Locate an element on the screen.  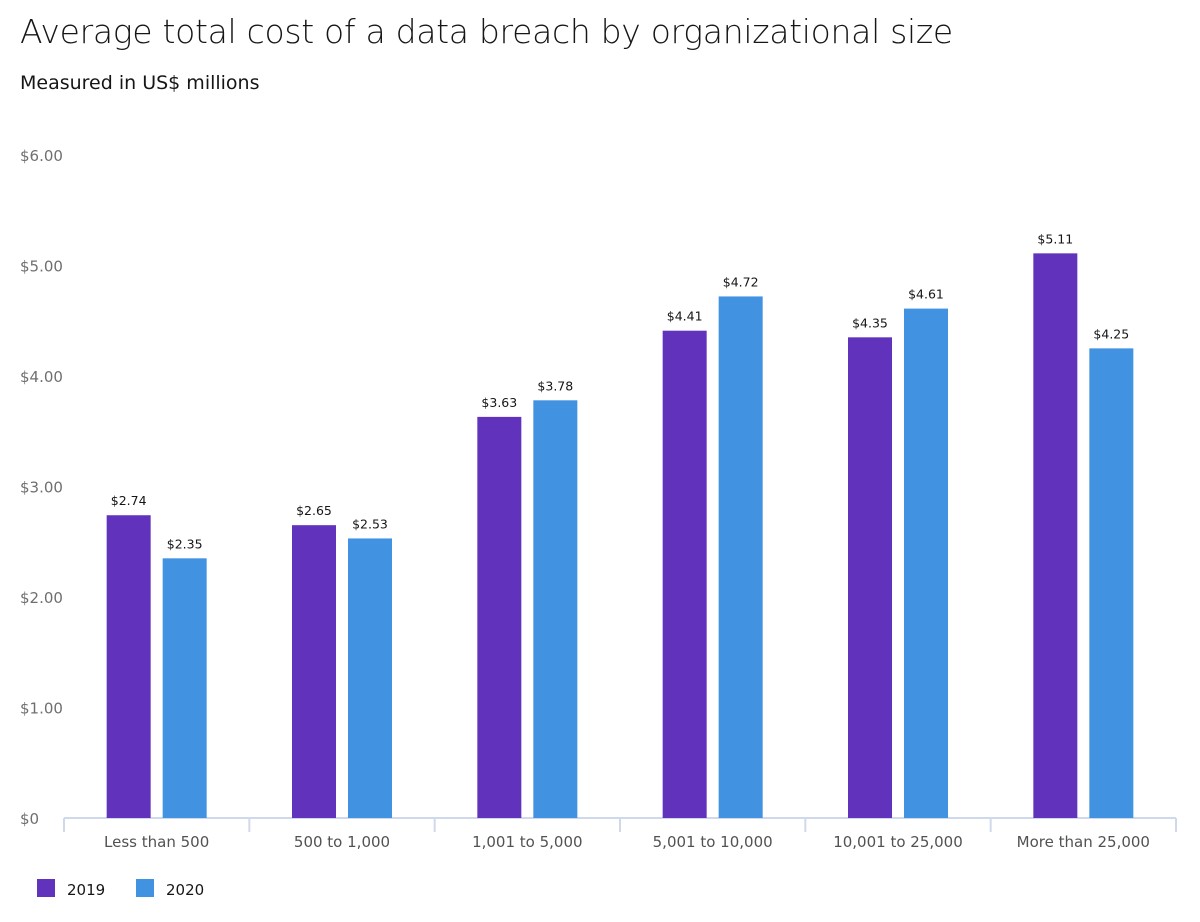
data-label: $4.61 is located at coordinates (926, 294).